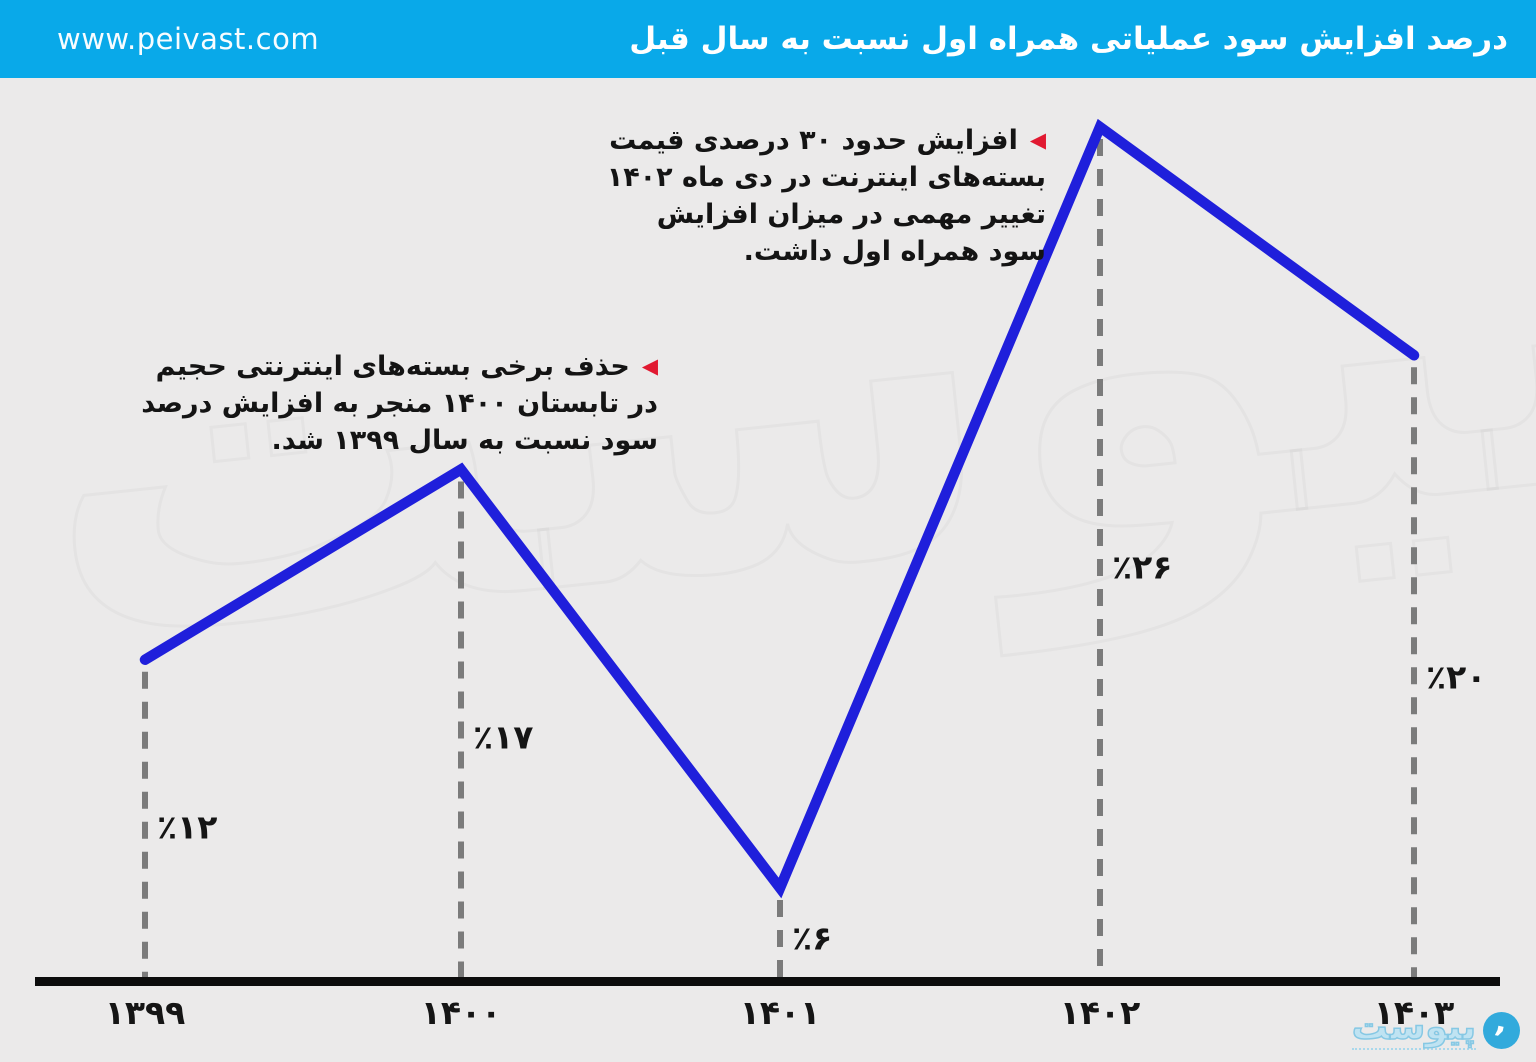 The width and height of the screenshot is (1536, 1062). What do you see at coordinates (851, 214) in the screenshot?
I see `annotation-line: تغییر مهمی در میزان افزایش` at bounding box center [851, 214].